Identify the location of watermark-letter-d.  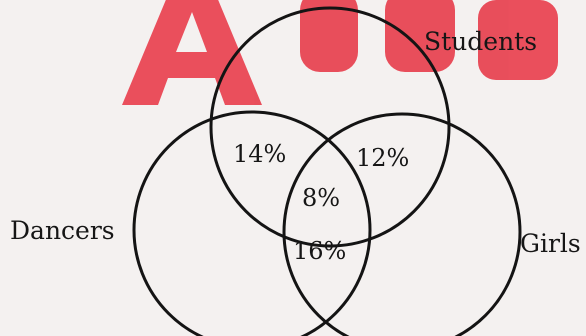
(329, 36).